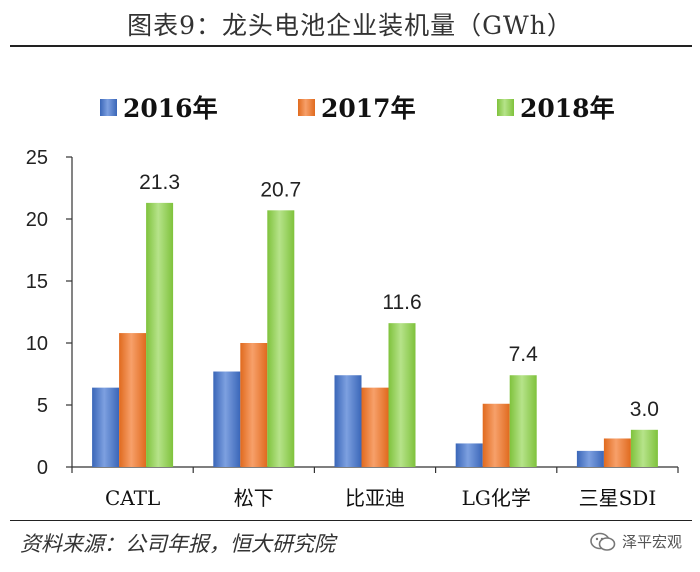 The image size is (700, 572). Describe the element at coordinates (402, 395) in the screenshot. I see `bar-2018年-比亚迪` at that location.